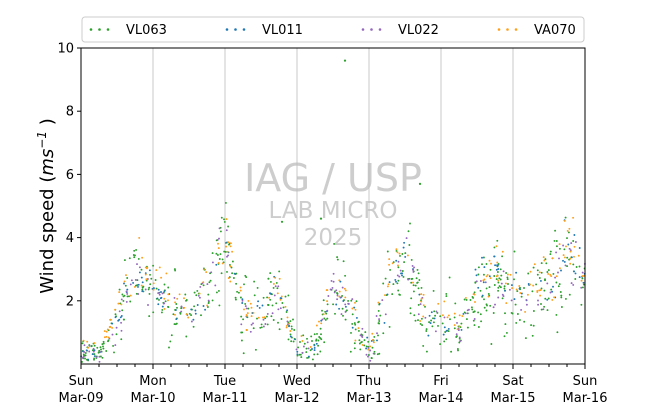 This screenshot has width=650, height=409. I want to click on legend-label-VL022: VL022, so click(418, 30).